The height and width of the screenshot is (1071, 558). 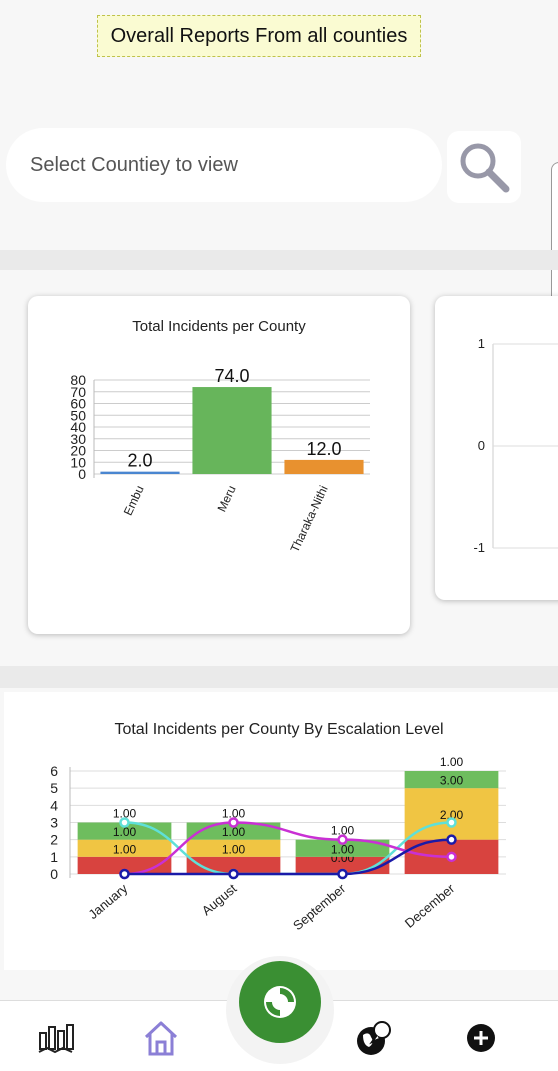 What do you see at coordinates (226, 498) in the screenshot?
I see `x-tick-label: Meru` at bounding box center [226, 498].